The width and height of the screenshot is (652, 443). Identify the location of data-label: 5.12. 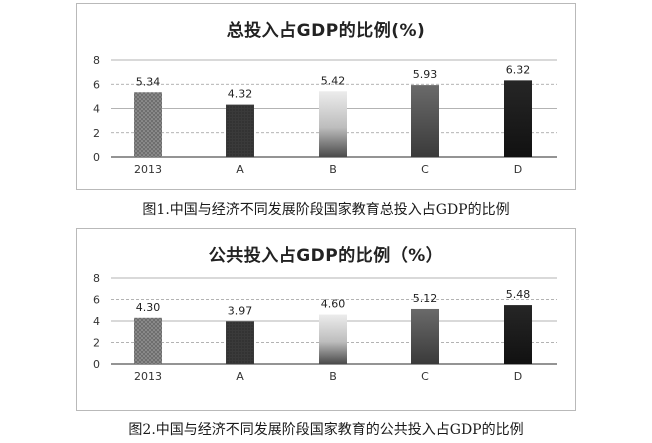
(425, 298).